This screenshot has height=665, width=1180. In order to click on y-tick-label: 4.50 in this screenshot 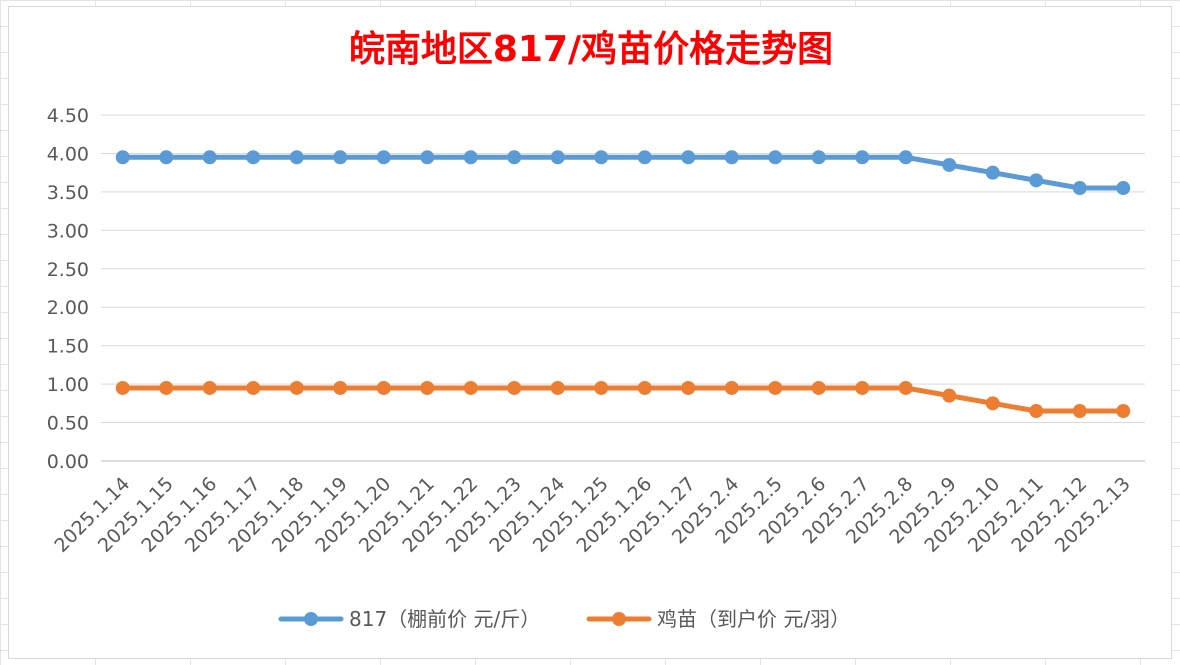, I will do `click(68, 116)`.